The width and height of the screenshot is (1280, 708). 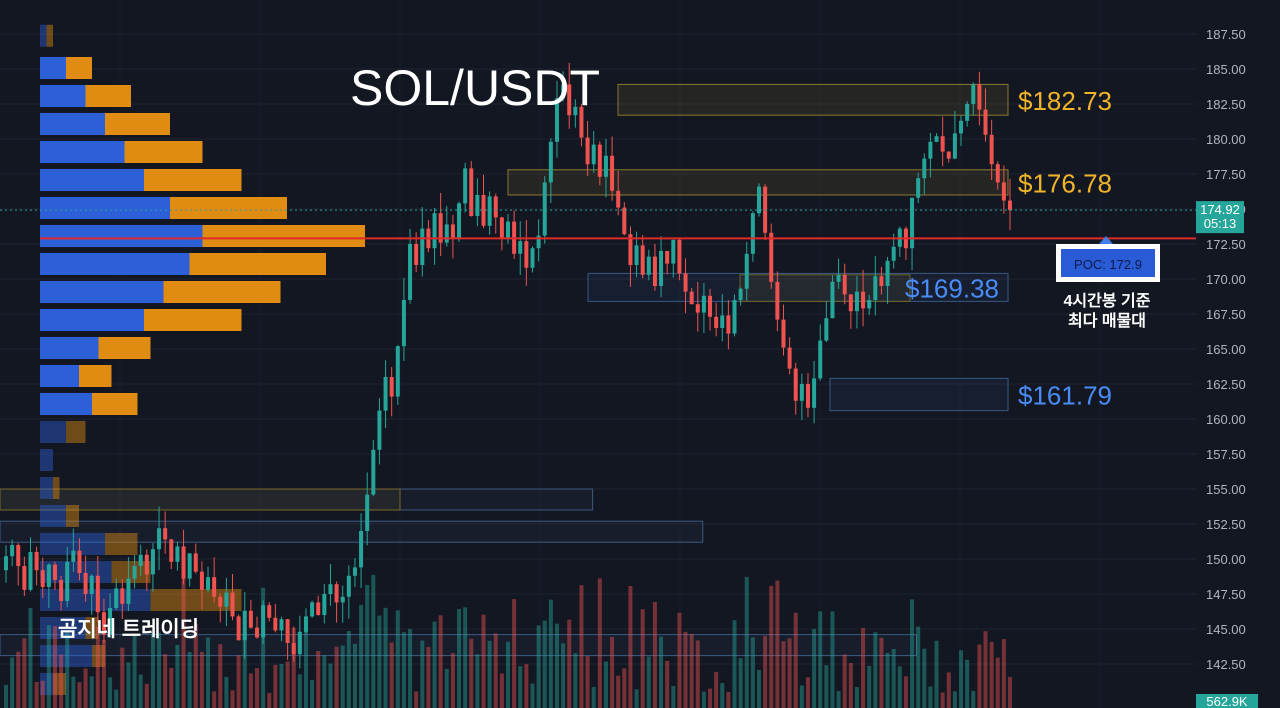 I want to click on poc-label: POC: 172.9, so click(x=1108, y=264).